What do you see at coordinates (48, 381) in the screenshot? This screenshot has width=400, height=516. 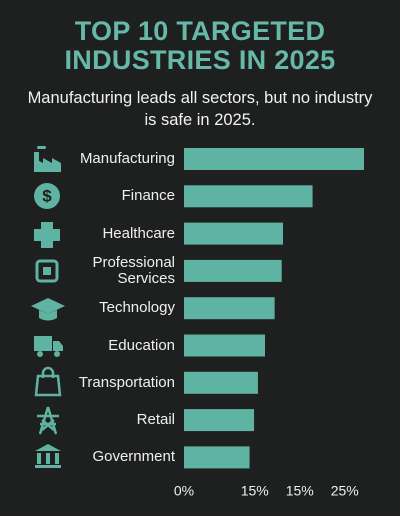 I see `icon-bag` at bounding box center [48, 381].